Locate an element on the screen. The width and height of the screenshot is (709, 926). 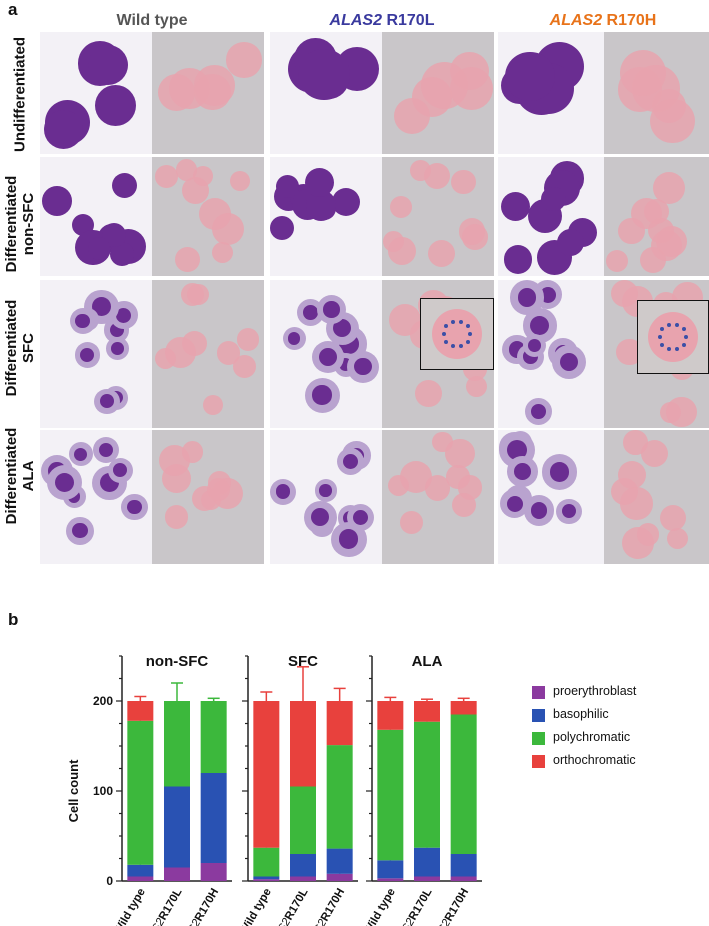
legend-swatch-proerythroblast is located at coordinates (538, 692).